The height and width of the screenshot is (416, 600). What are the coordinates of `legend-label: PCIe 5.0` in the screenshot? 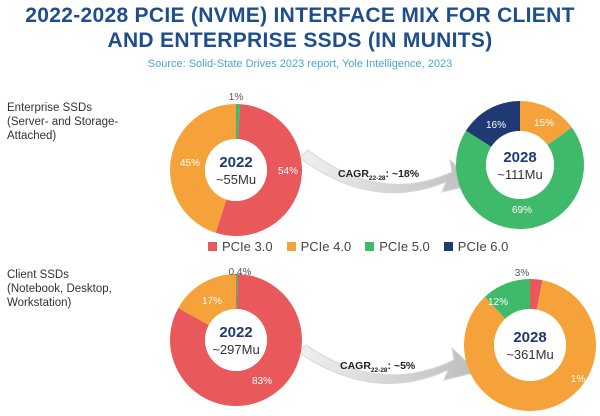 It's located at (404, 246).